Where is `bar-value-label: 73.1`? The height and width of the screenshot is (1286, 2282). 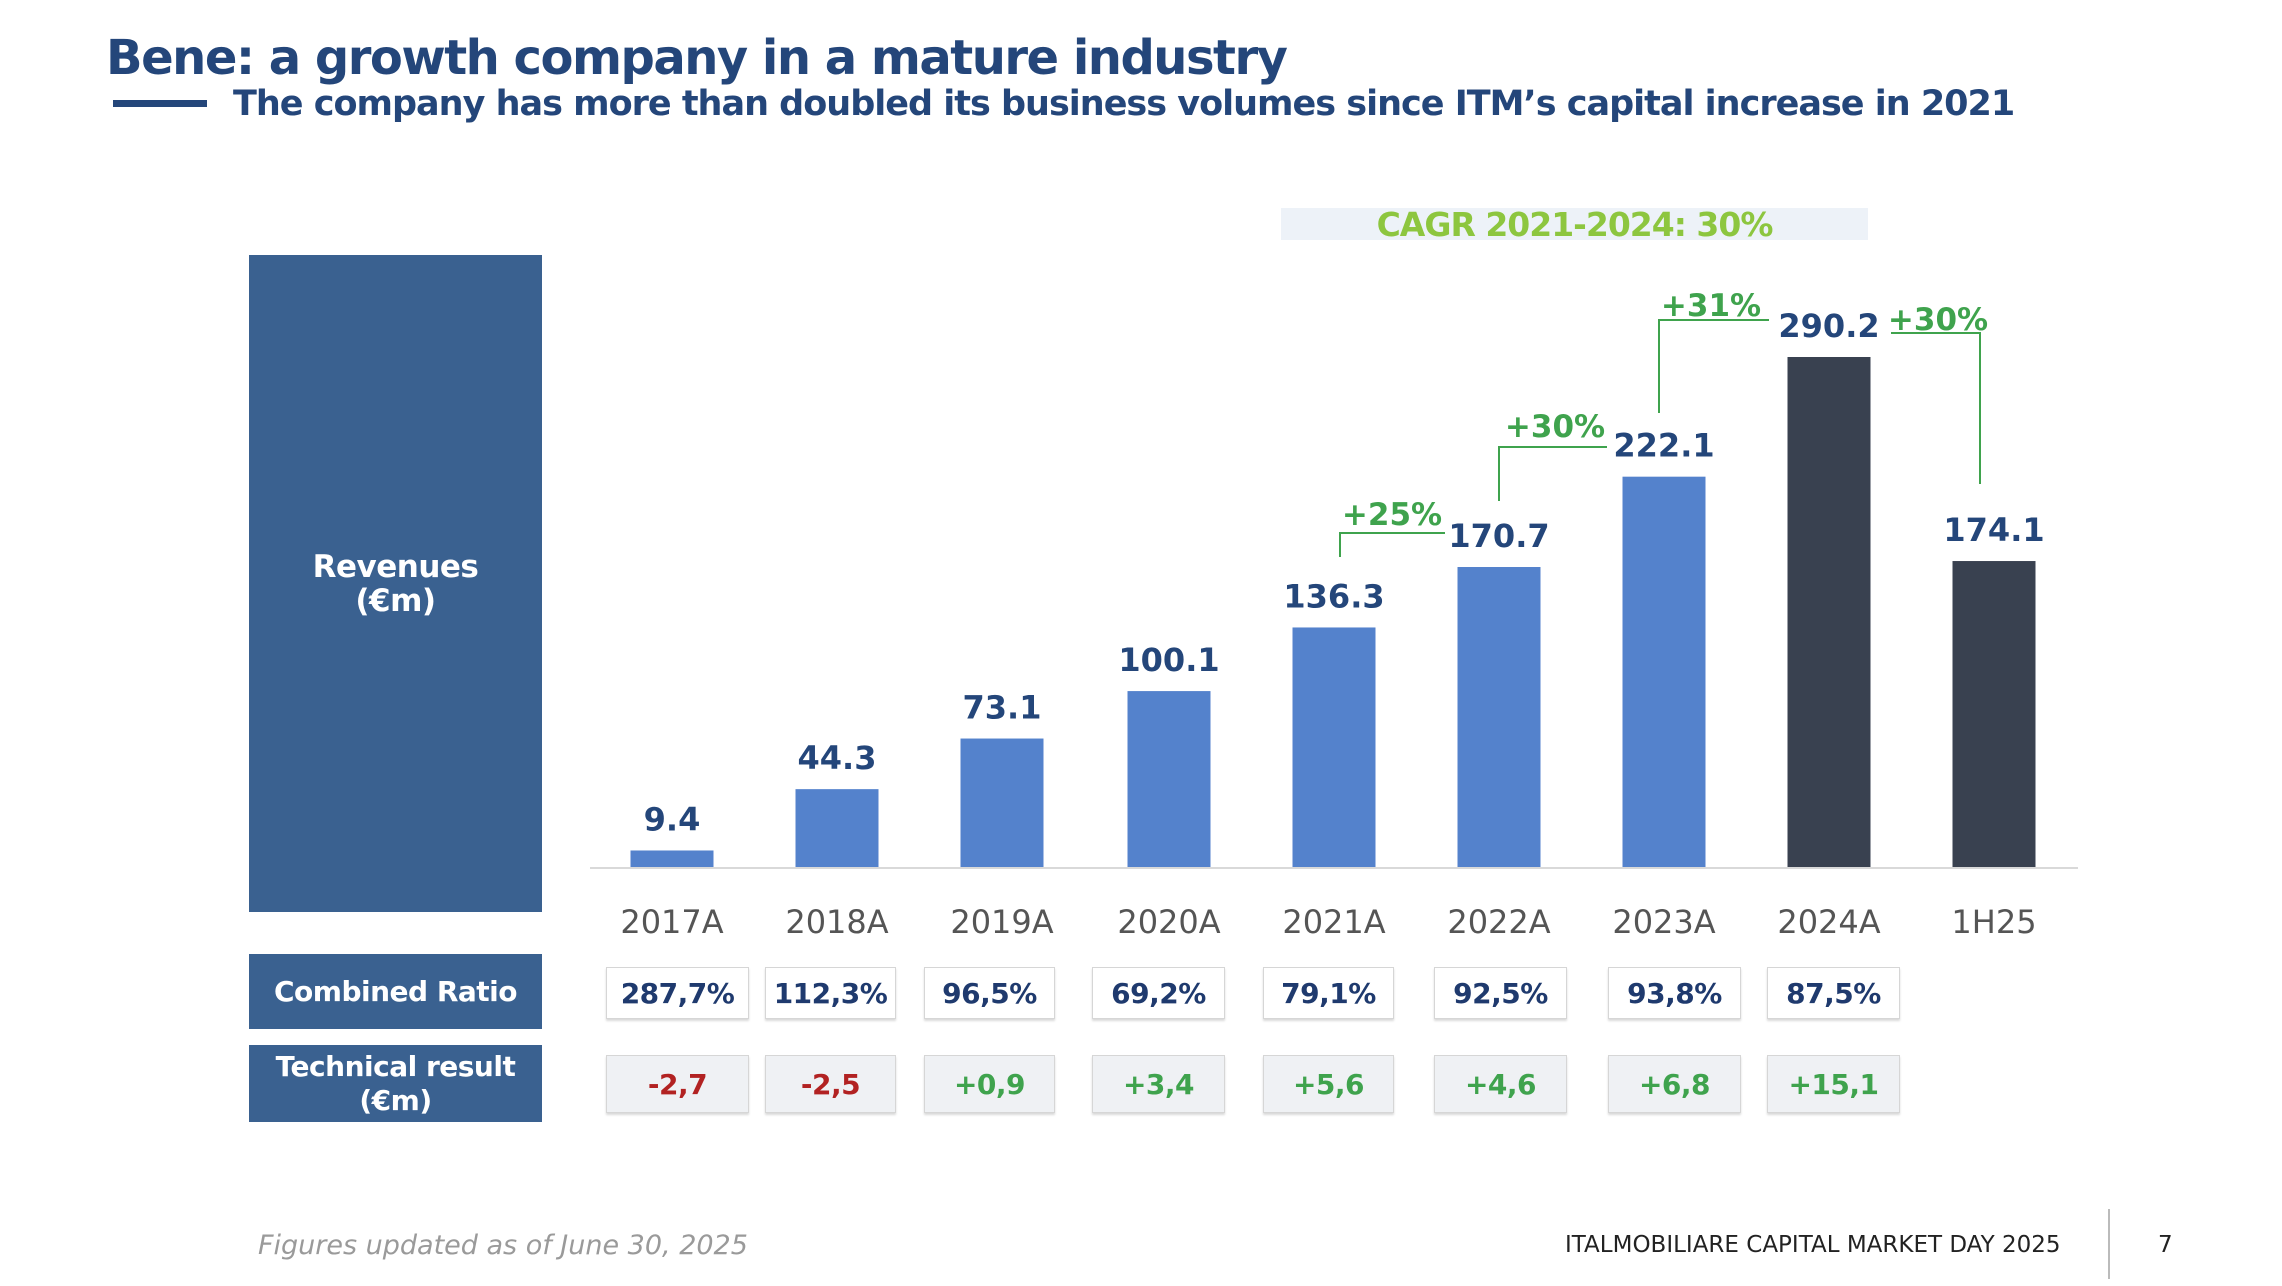 bar-value-label: 73.1 is located at coordinates (1002, 708).